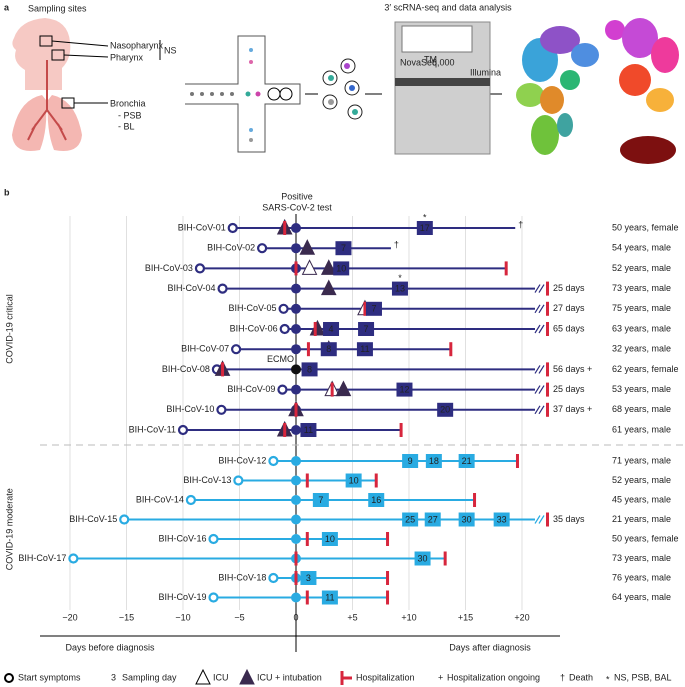 The image size is (685, 687). What do you see at coordinates (448, 7) in the screenshot?
I see `panel-title: 3′ scRNA-seq and data analysis` at bounding box center [448, 7].